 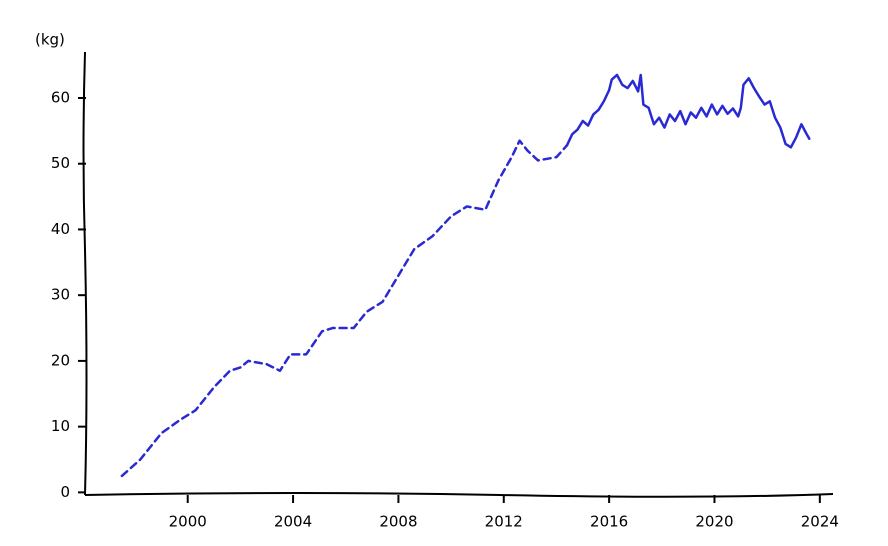 What do you see at coordinates (60, 163) in the screenshot?
I see `y-tick-label: 50` at bounding box center [60, 163].